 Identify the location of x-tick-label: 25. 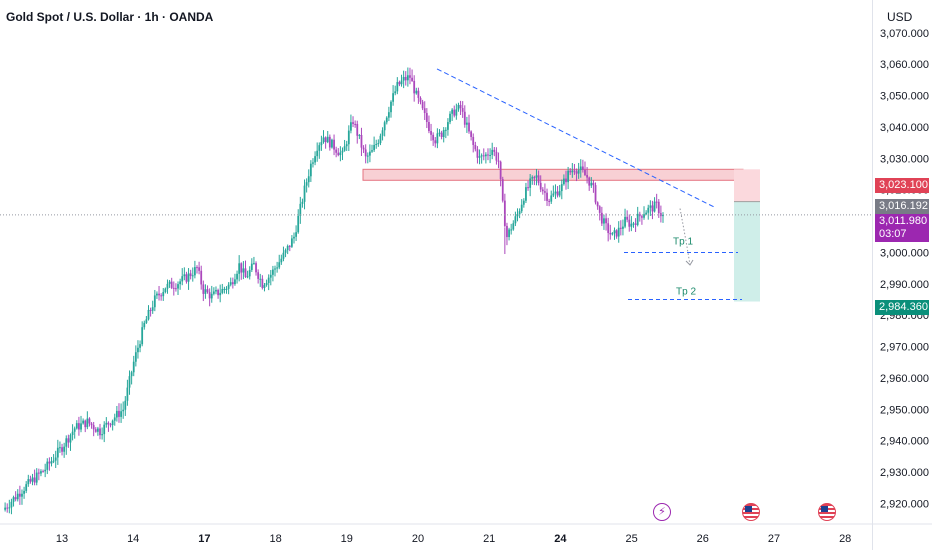
(631, 539).